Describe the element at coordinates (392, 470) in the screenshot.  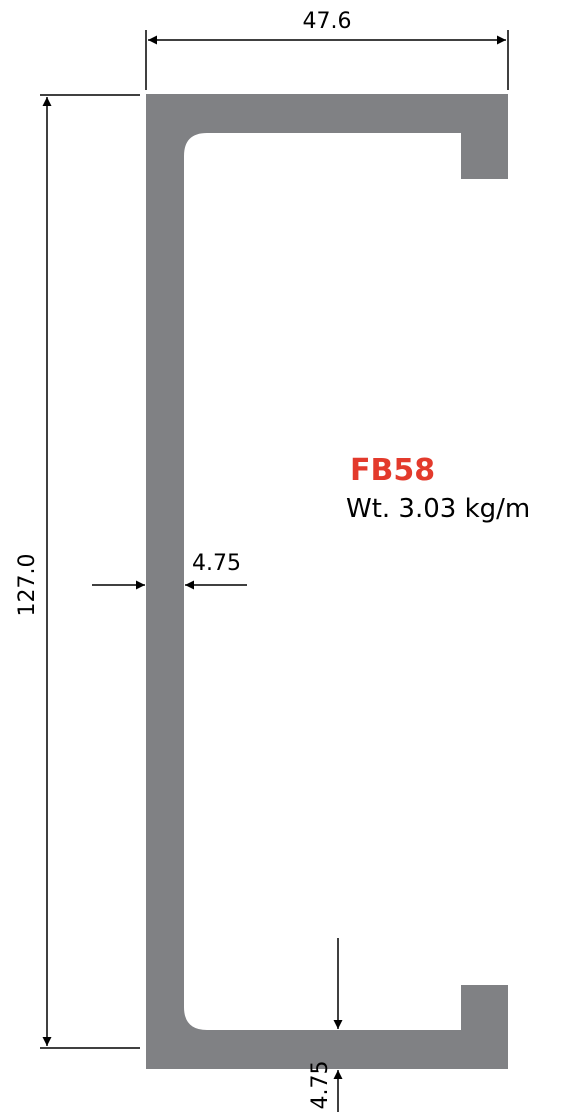
I see `profile-code: FB58` at that location.